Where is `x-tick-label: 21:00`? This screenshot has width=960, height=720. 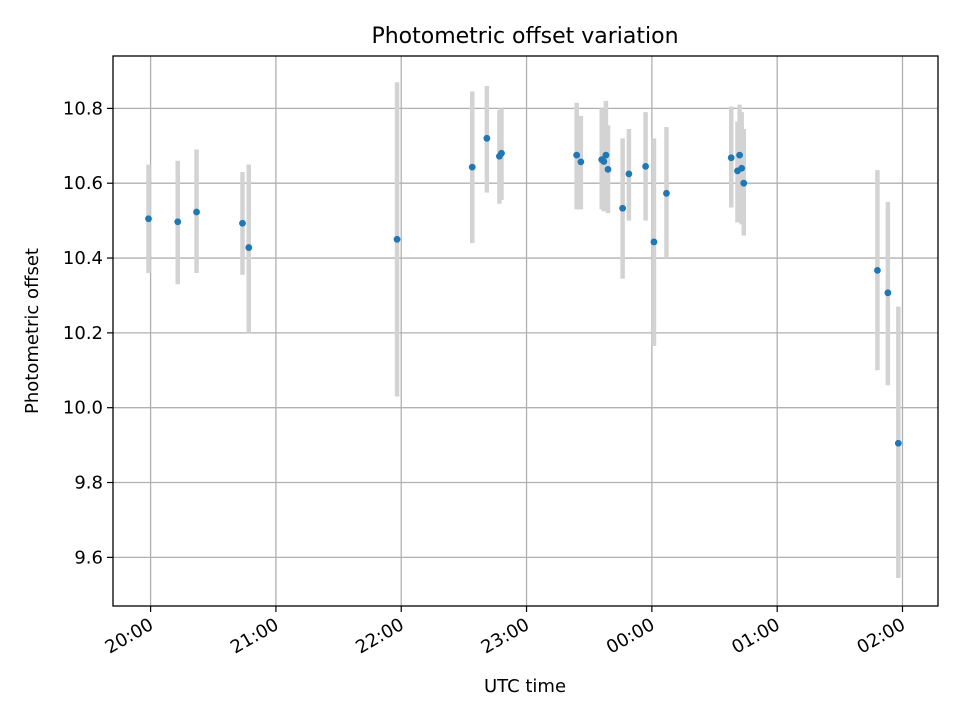 x-tick-label: 21:00 is located at coordinates (254, 636).